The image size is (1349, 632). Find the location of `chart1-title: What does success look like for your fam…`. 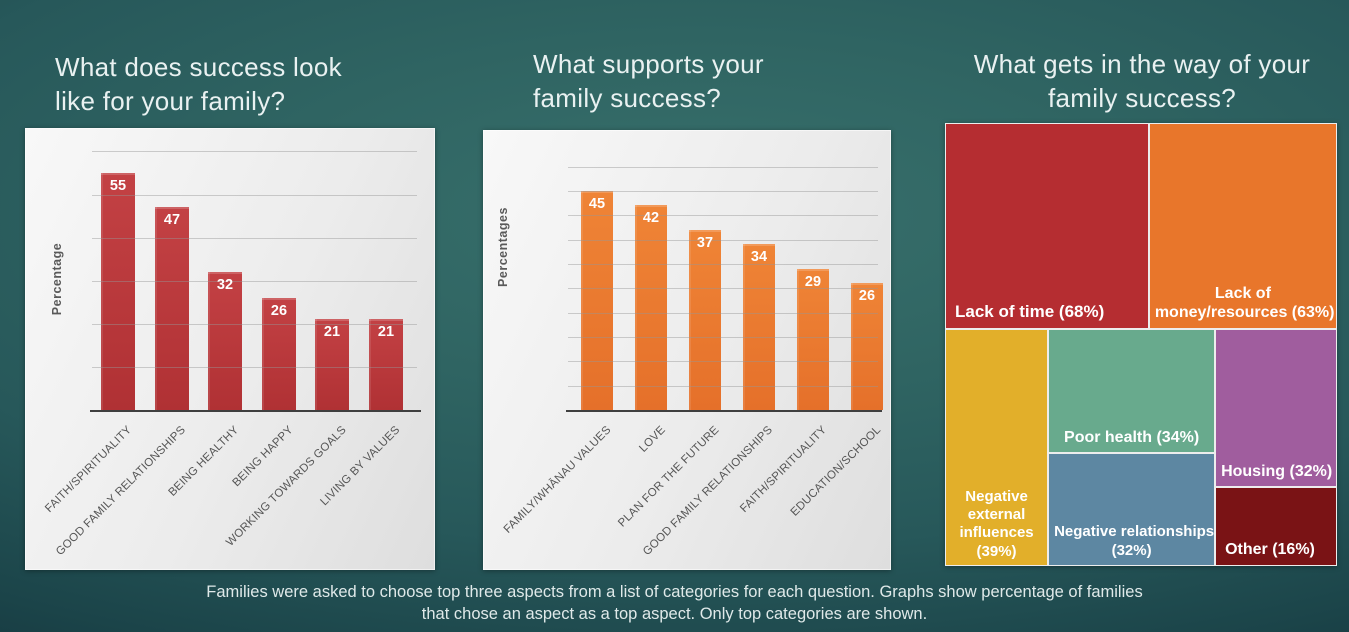

chart1-title: What does success look like for your fam… is located at coordinates (198, 84).